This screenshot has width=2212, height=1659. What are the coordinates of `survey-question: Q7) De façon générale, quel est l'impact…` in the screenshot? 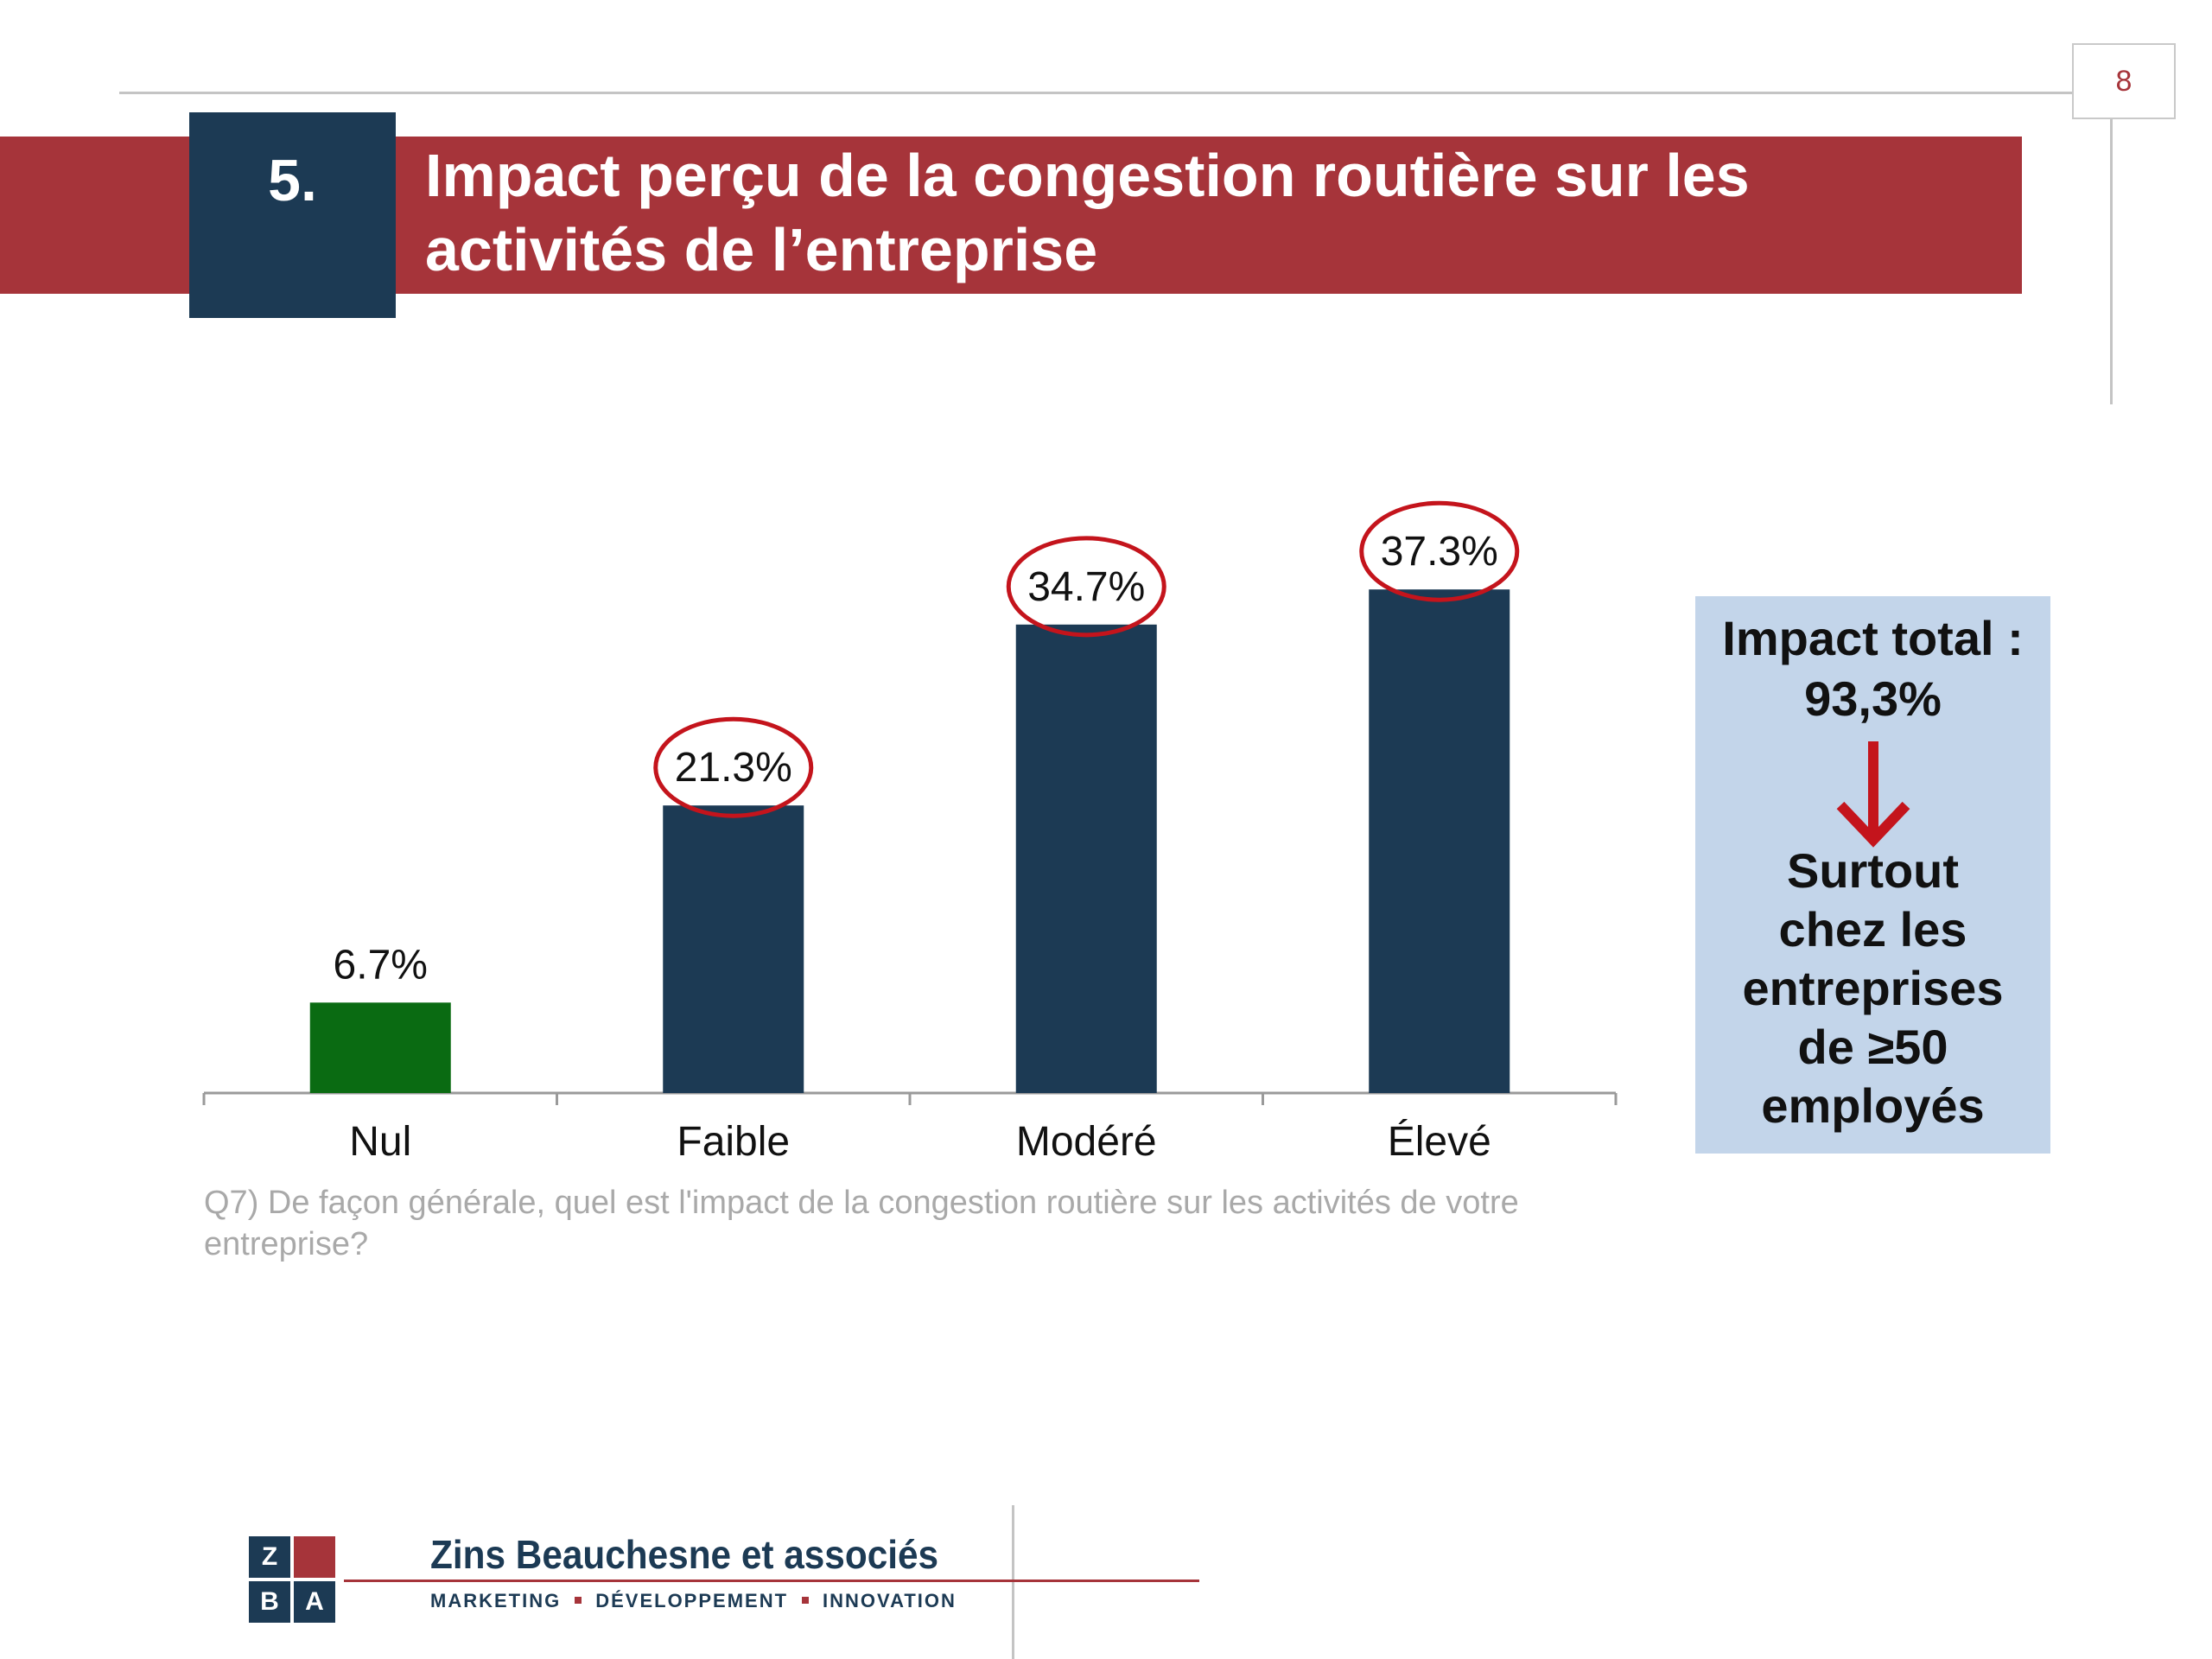 It's located at (861, 1223).